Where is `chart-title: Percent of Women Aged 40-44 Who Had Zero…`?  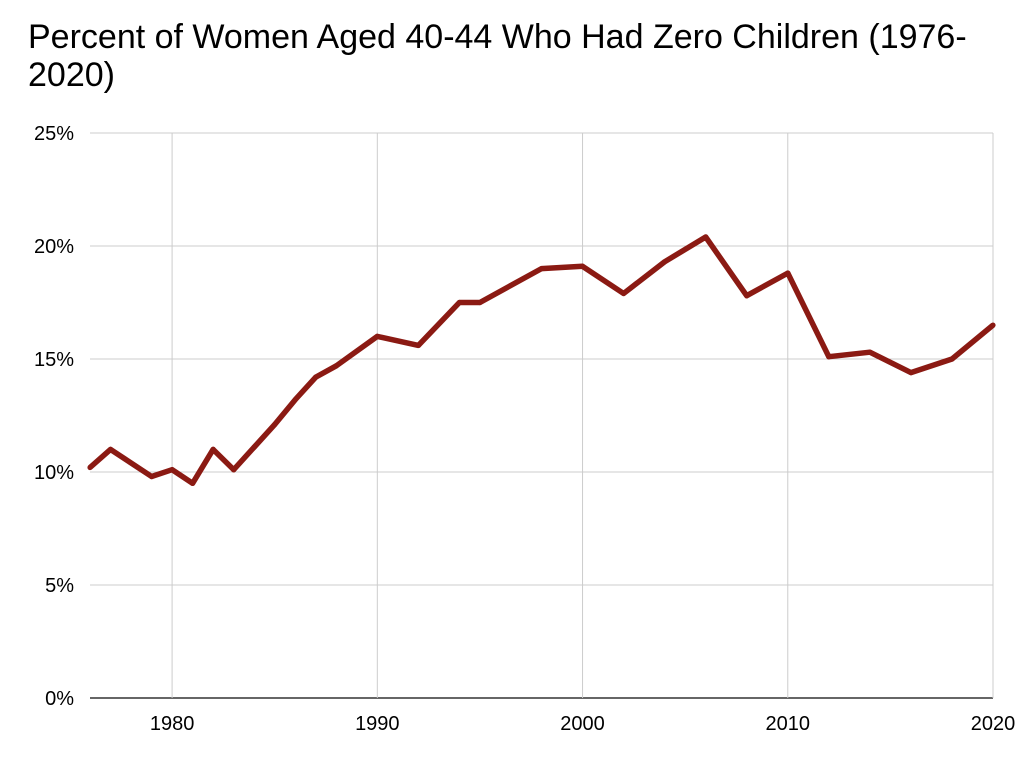
chart-title: Percent of Women Aged 40-44 Who Had Zero… is located at coordinates (497, 56).